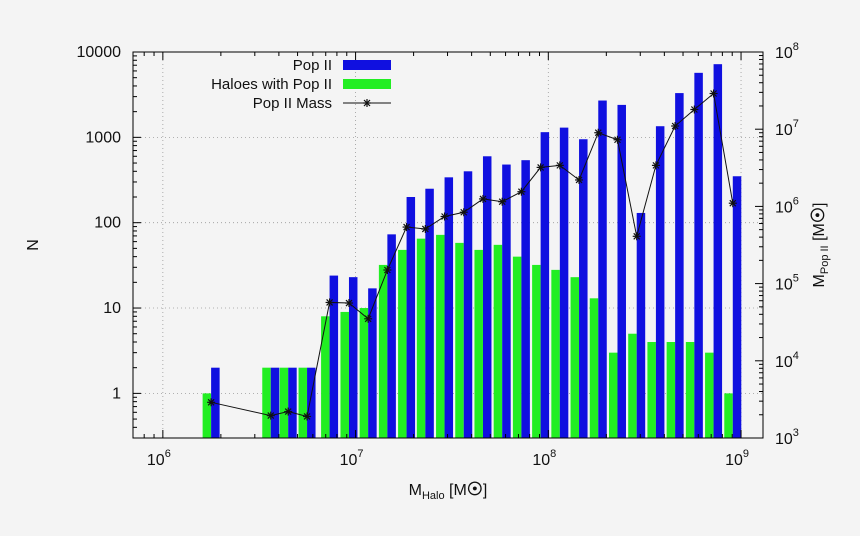 This screenshot has width=860, height=536. Describe the element at coordinates (312, 65) in the screenshot. I see `legend-label-pop2: Pop II` at that location.